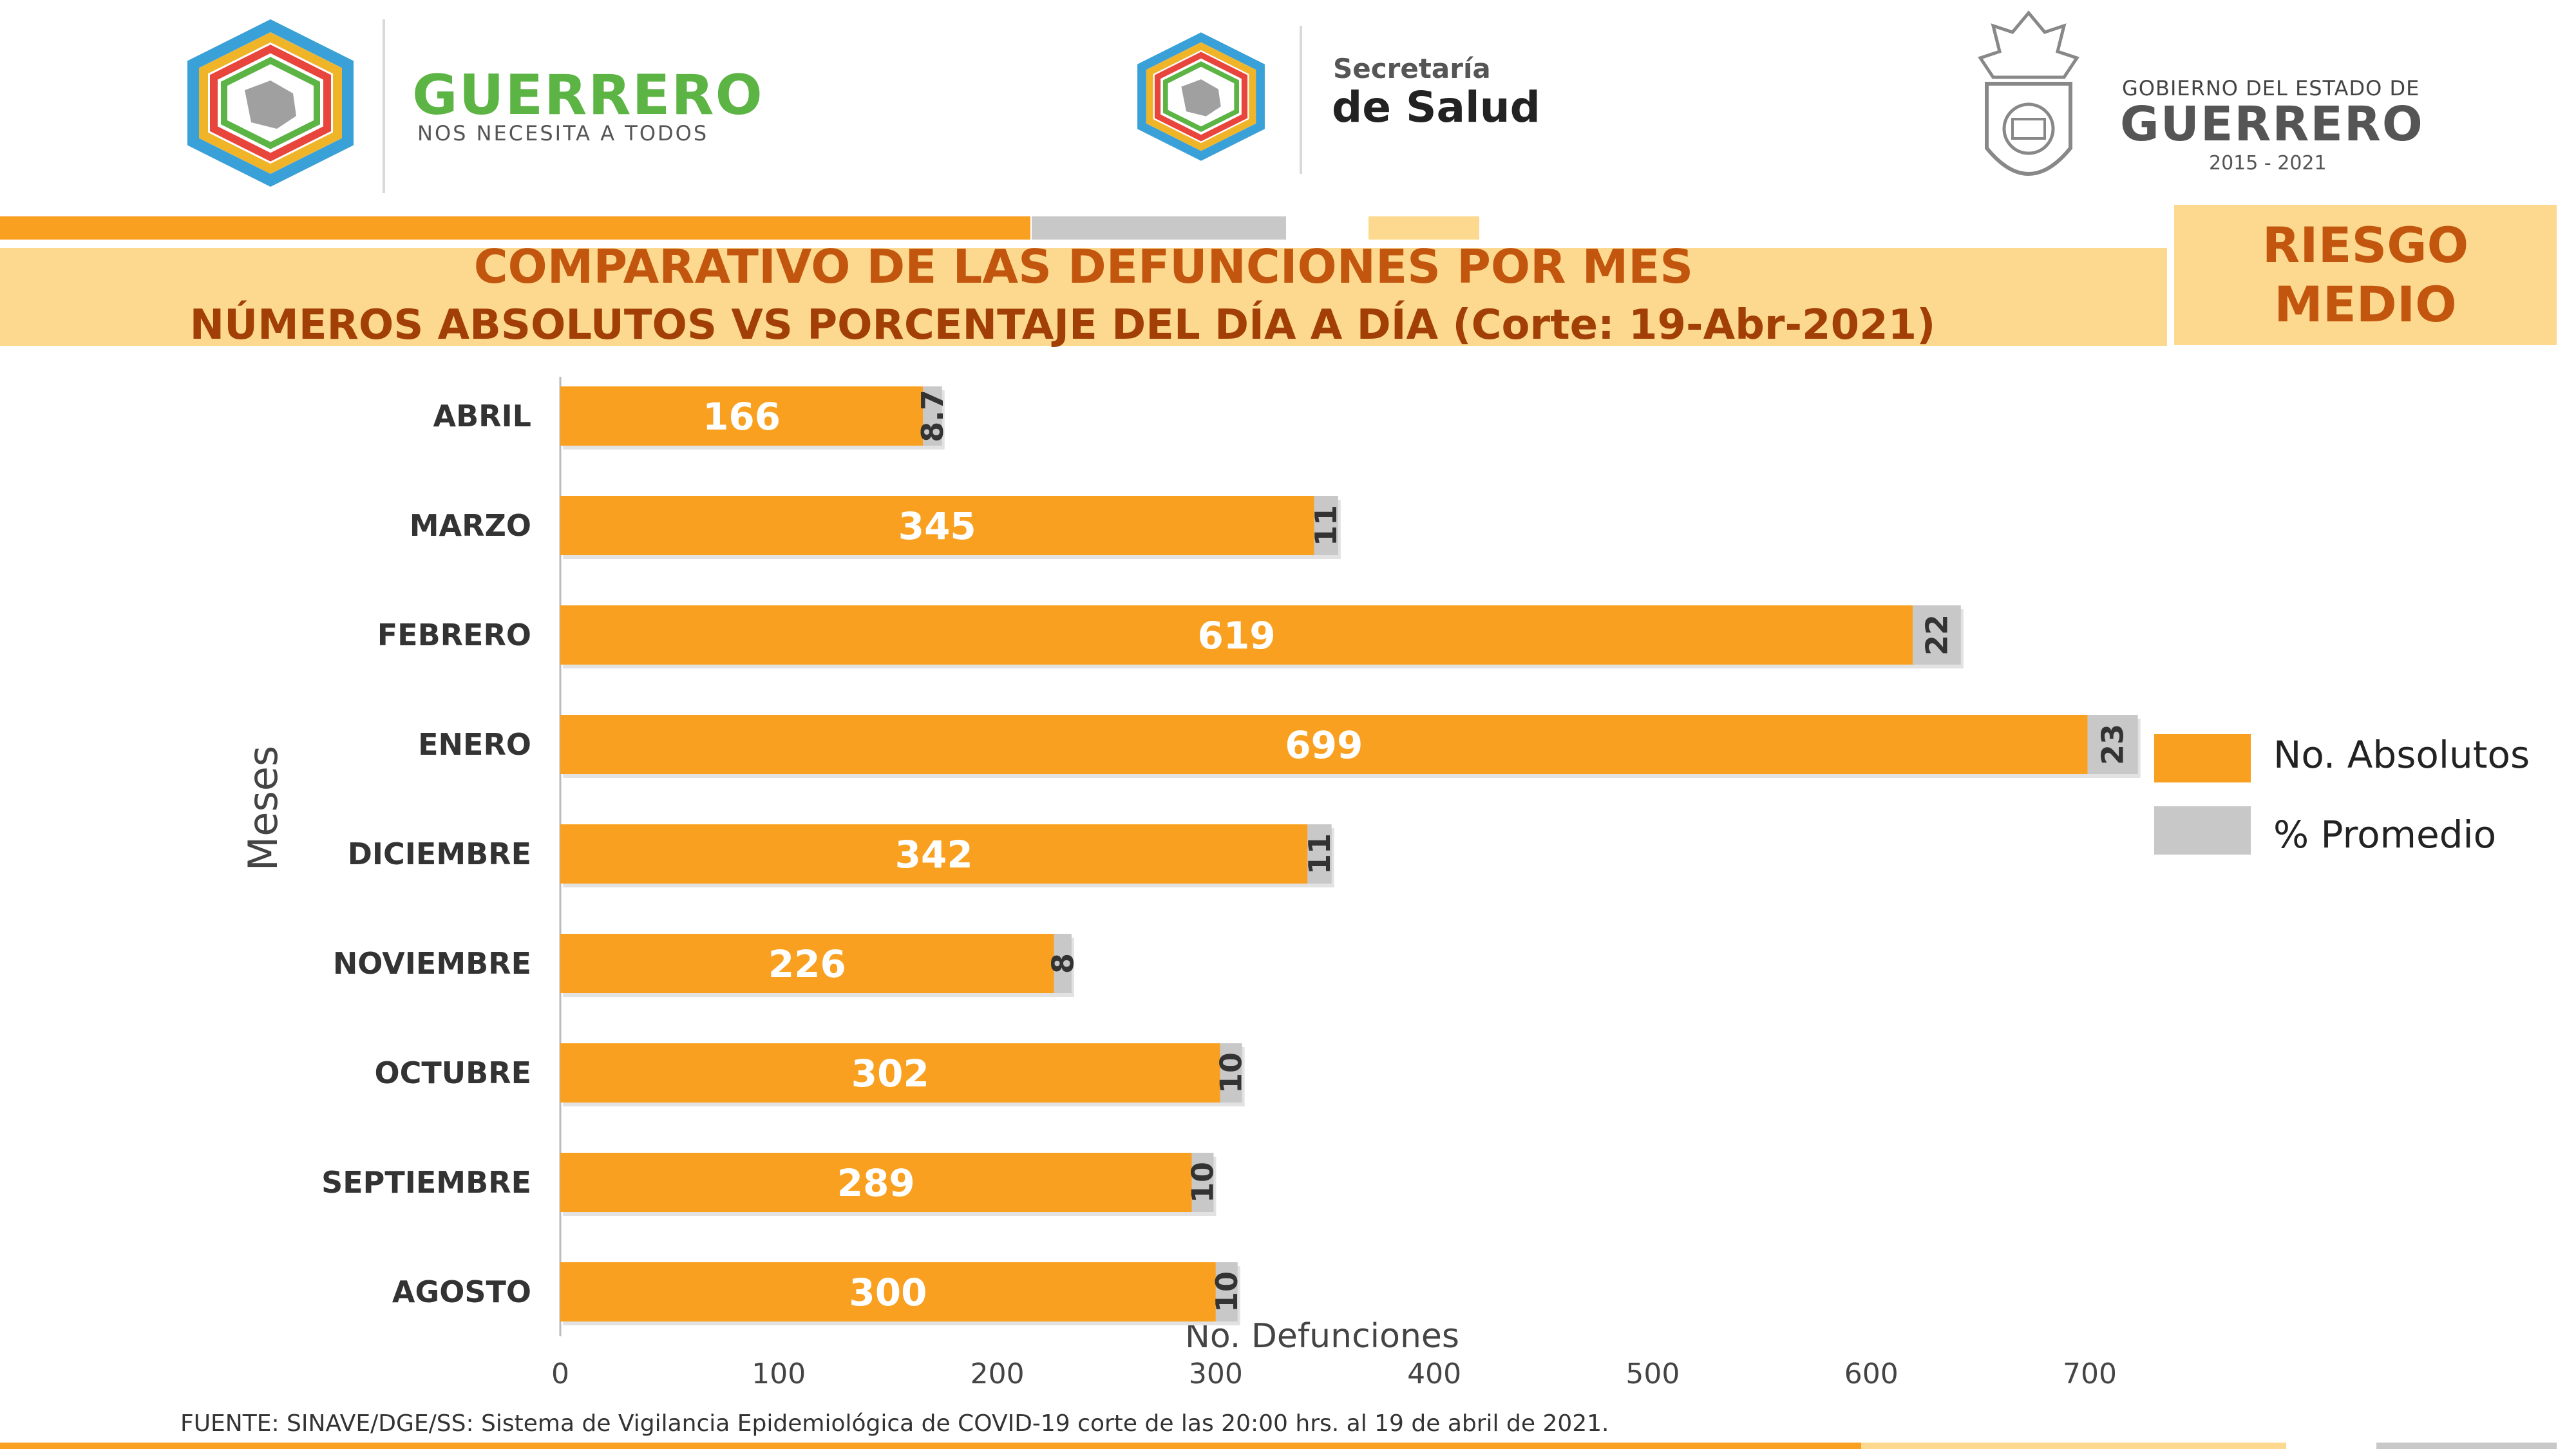  What do you see at coordinates (1436, 107) in the screenshot?
I see `center-brand-line2: de Salud` at bounding box center [1436, 107].